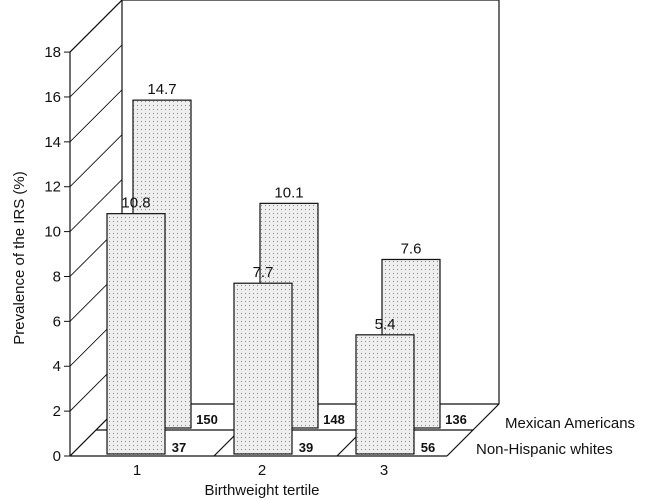 The width and height of the screenshot is (661, 501). What do you see at coordinates (262, 470) in the screenshot?
I see `x-tick-label-2: 2` at bounding box center [262, 470].